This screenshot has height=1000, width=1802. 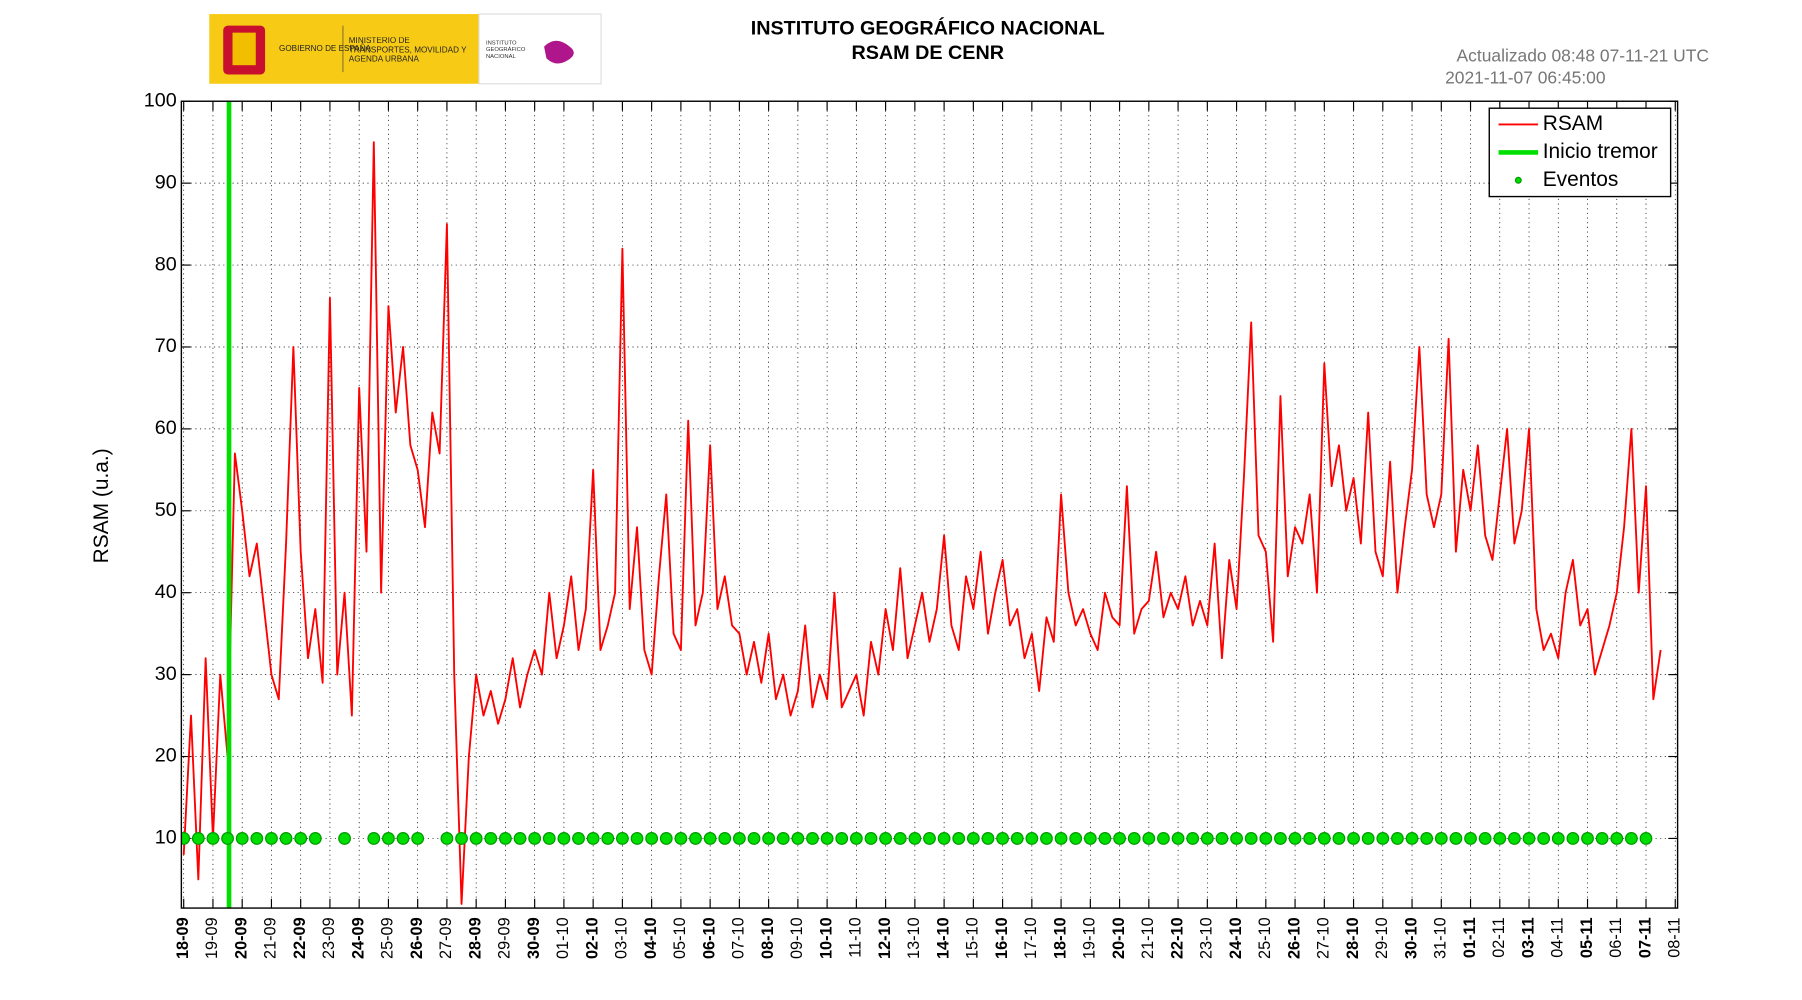 What do you see at coordinates (1587, 937) in the screenshot?
I see `x-tick-label: 05-11` at bounding box center [1587, 937].